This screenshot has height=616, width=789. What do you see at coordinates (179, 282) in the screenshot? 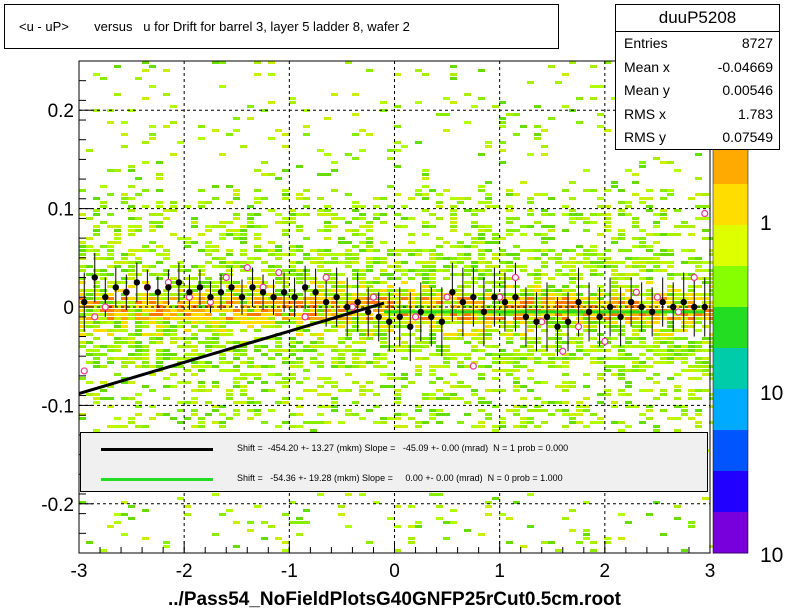
I see `profile-point` at bounding box center [179, 282].